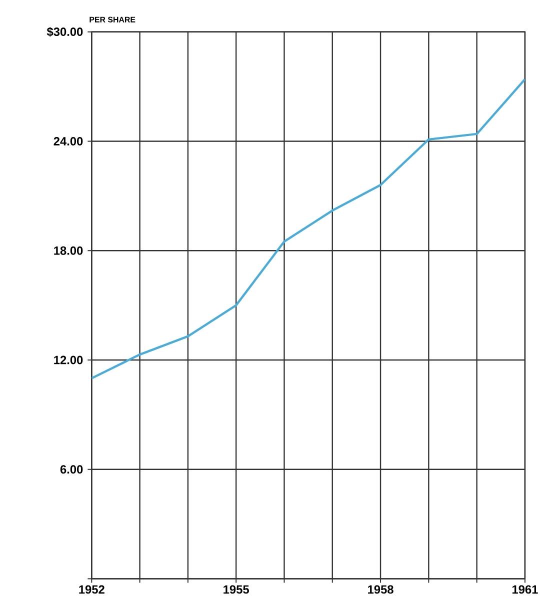 Image resolution: width=543 pixels, height=597 pixels. What do you see at coordinates (64, 32) in the screenshot?
I see `y-tick-label: $30.00` at bounding box center [64, 32].